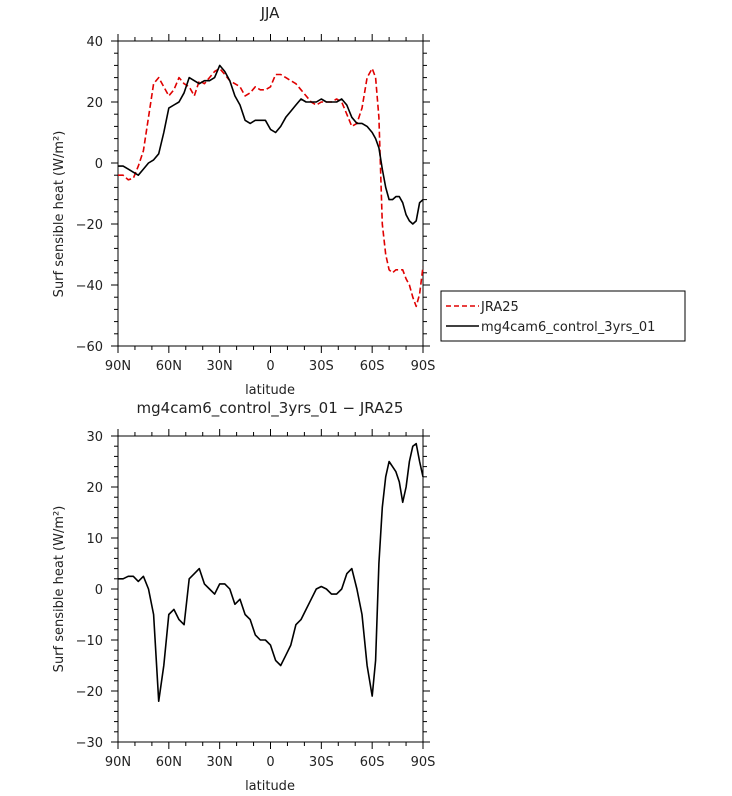 The image size is (732, 796). I want to click on series-line-difference, so click(271, 572).